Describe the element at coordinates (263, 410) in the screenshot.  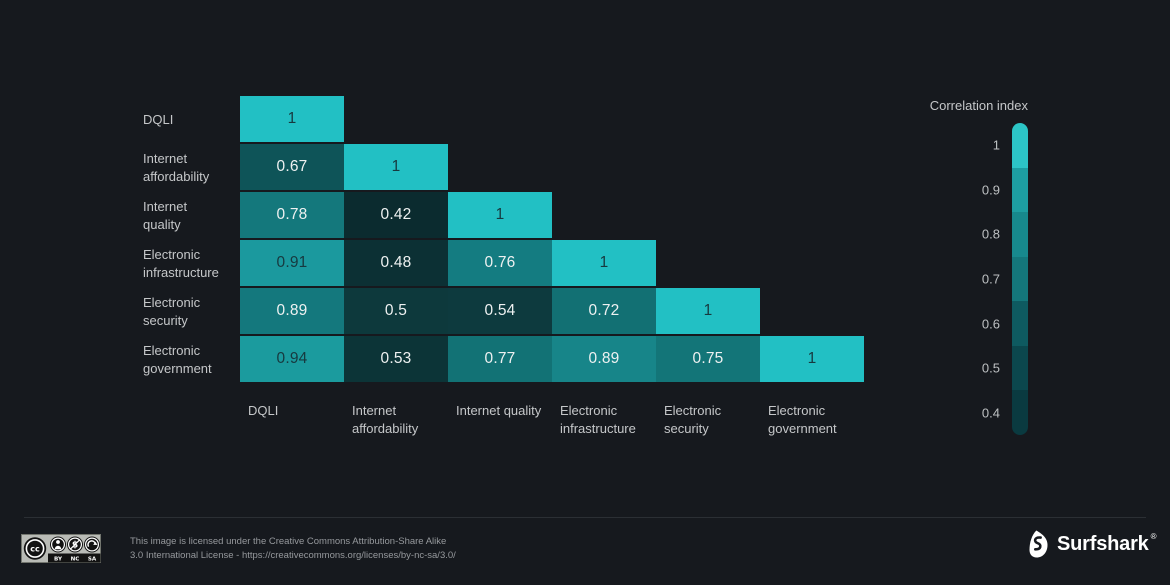
I see `x-axis-label: DQLI` at that location.